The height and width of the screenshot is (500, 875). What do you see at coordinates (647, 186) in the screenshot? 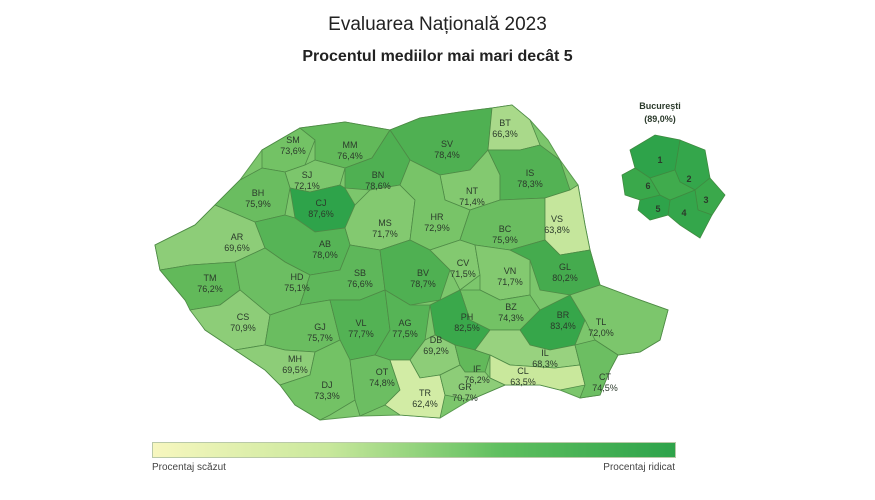
I see `bucharest-sector-label-6: 6` at bounding box center [647, 186].